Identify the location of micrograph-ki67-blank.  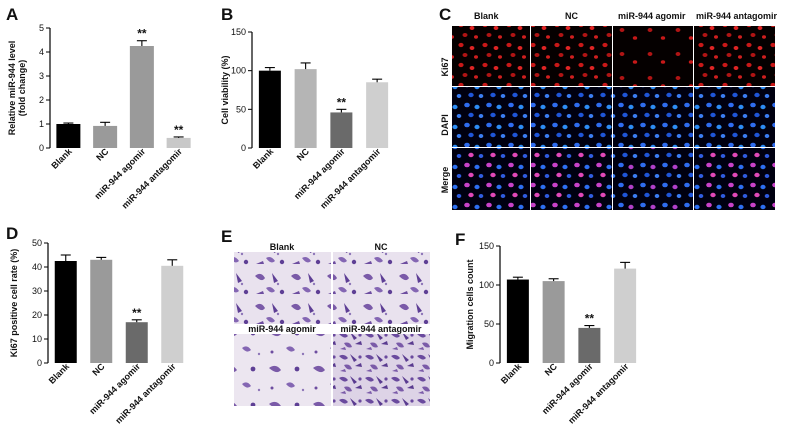
(491, 56).